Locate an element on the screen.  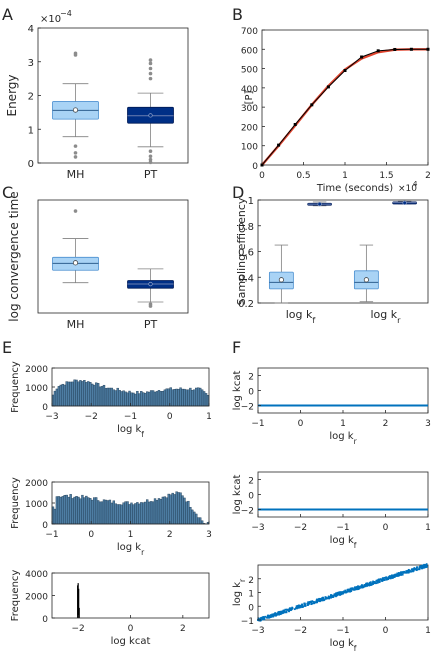
panel-f1-xtick-label: 3 is located at coordinates (428, 424).